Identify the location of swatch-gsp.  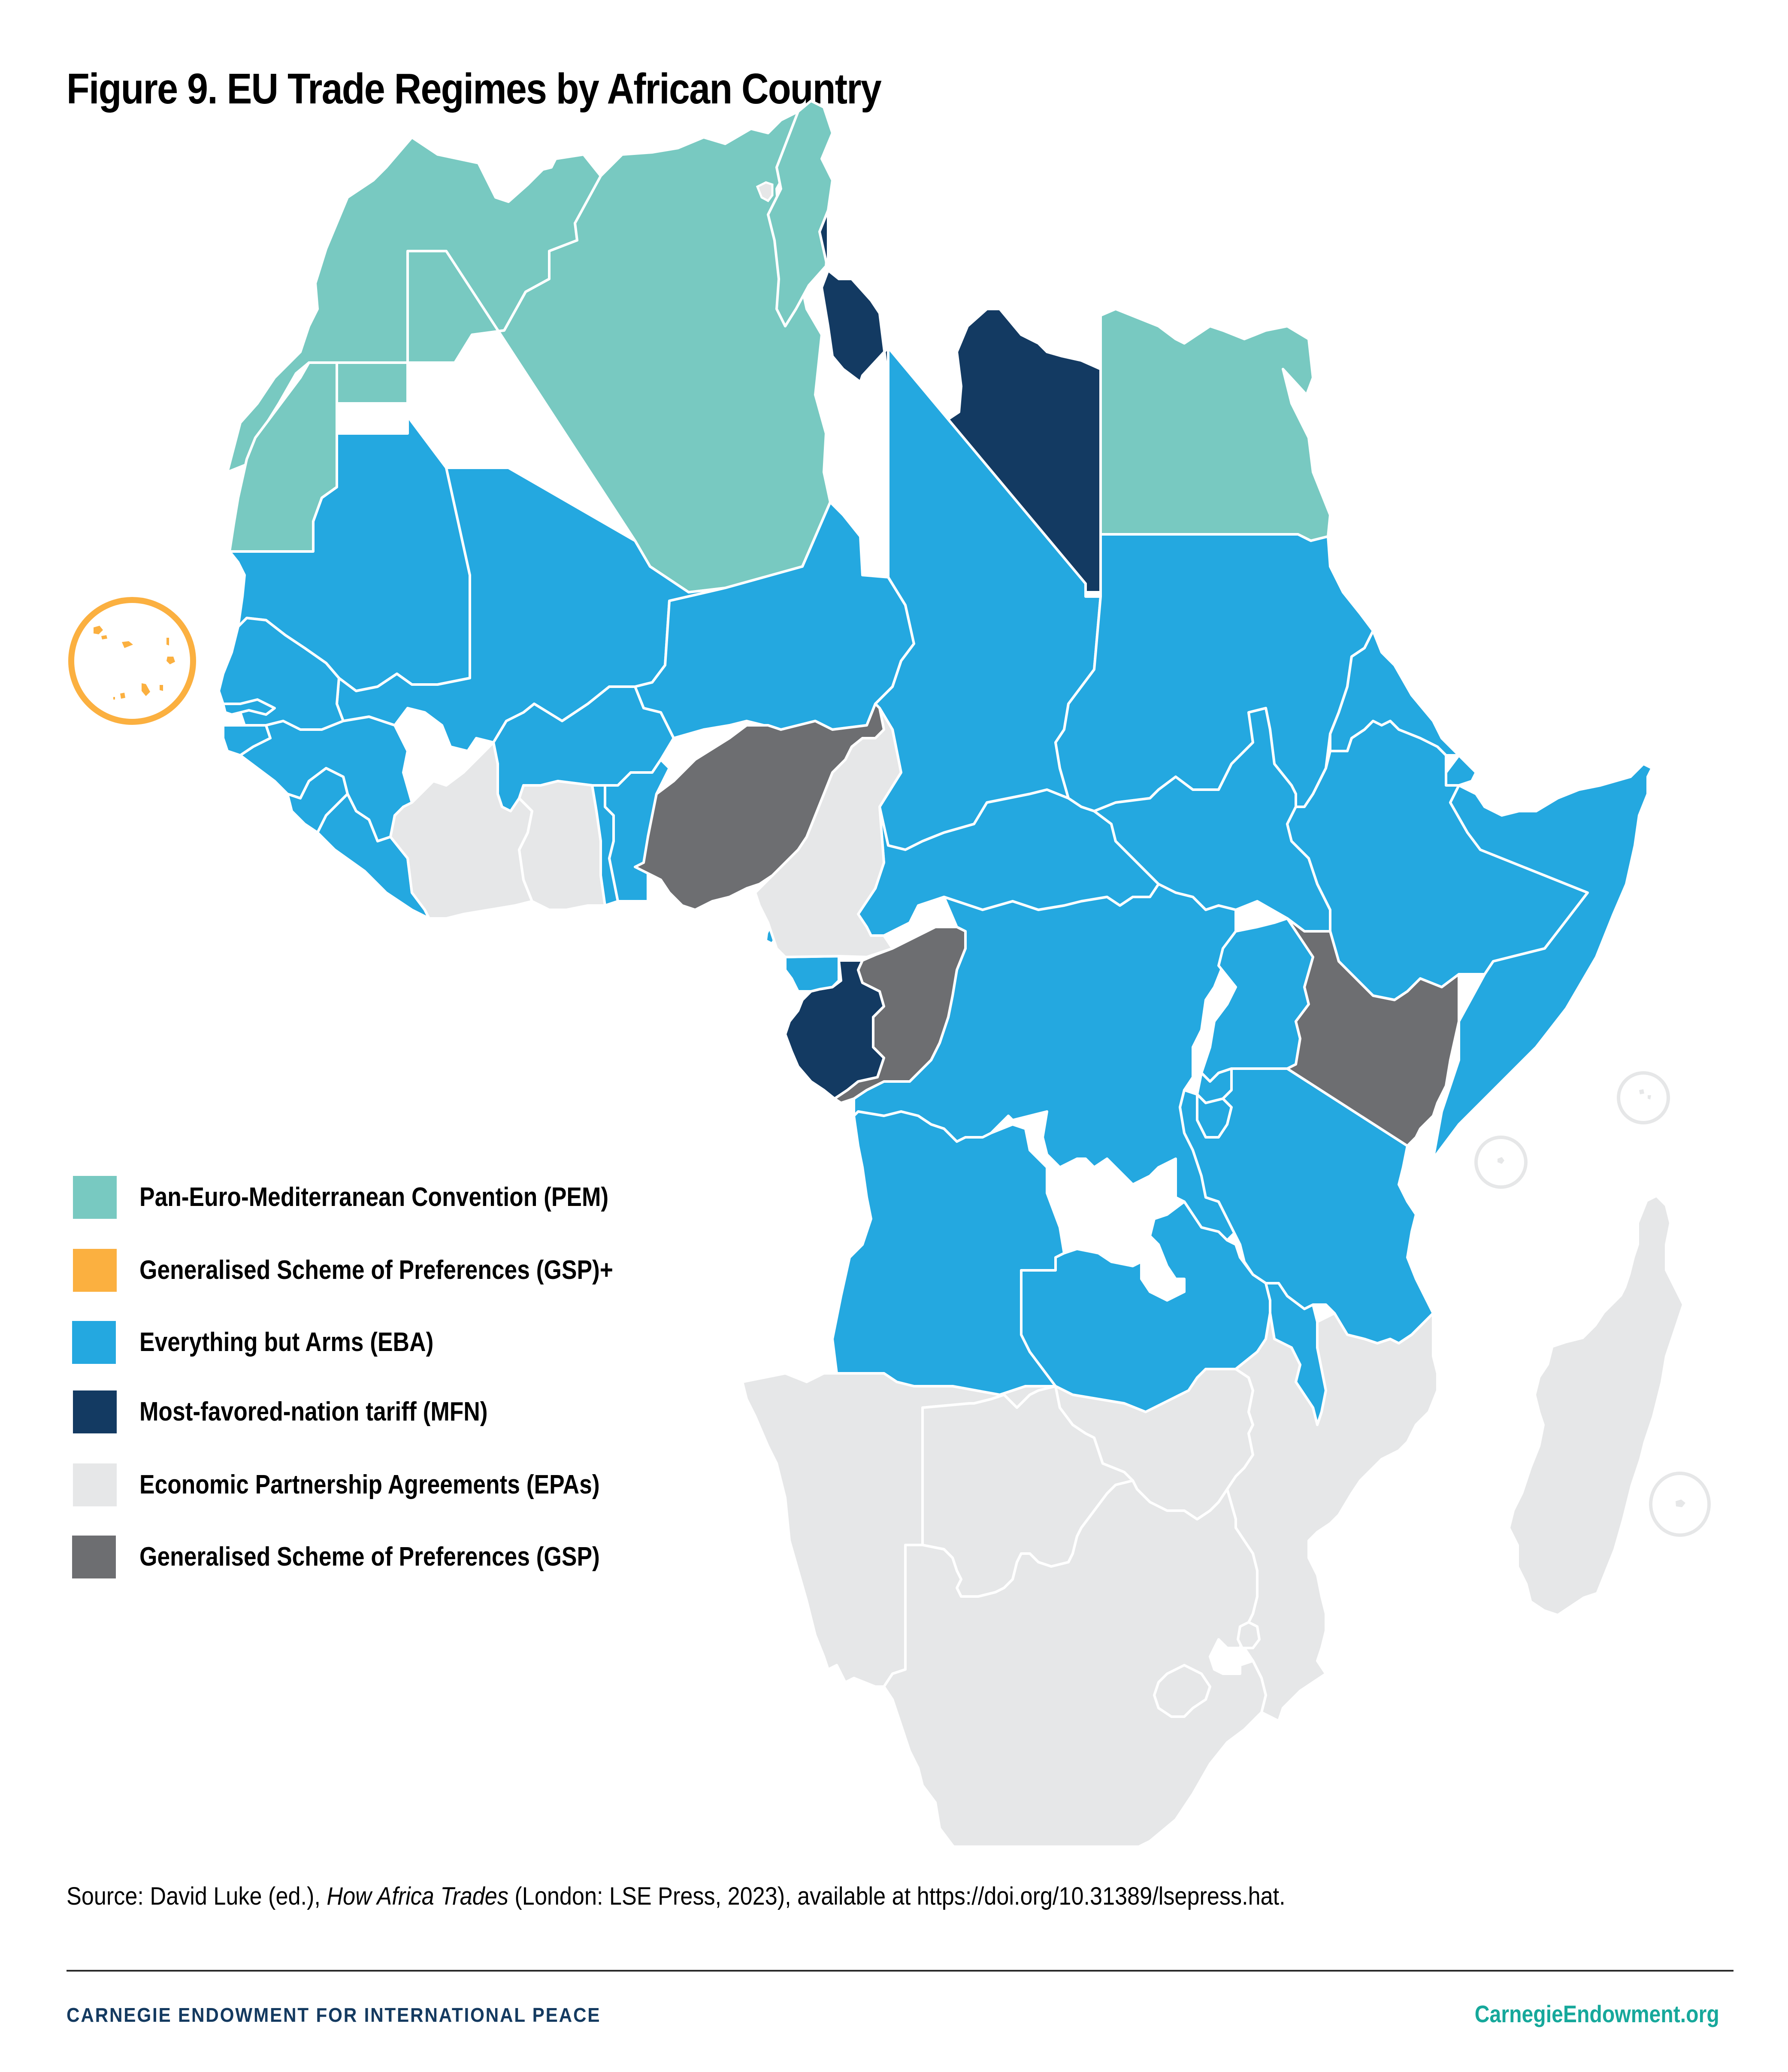
(94, 1557).